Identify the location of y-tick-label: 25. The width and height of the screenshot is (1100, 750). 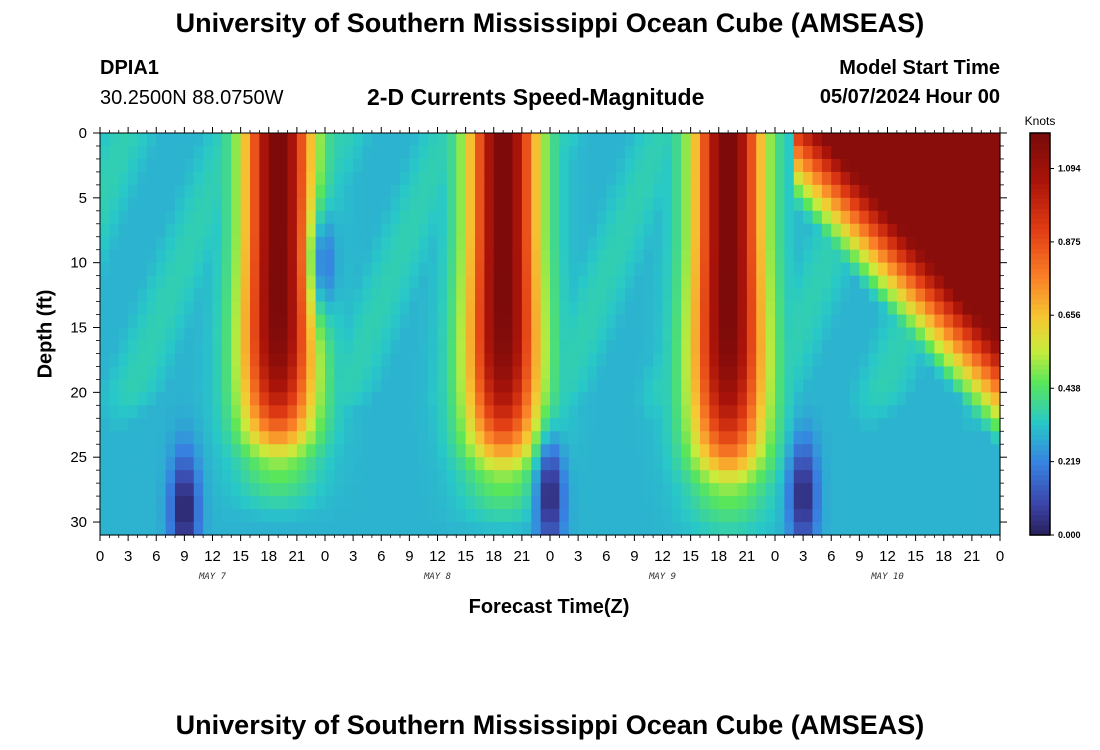
(78, 457).